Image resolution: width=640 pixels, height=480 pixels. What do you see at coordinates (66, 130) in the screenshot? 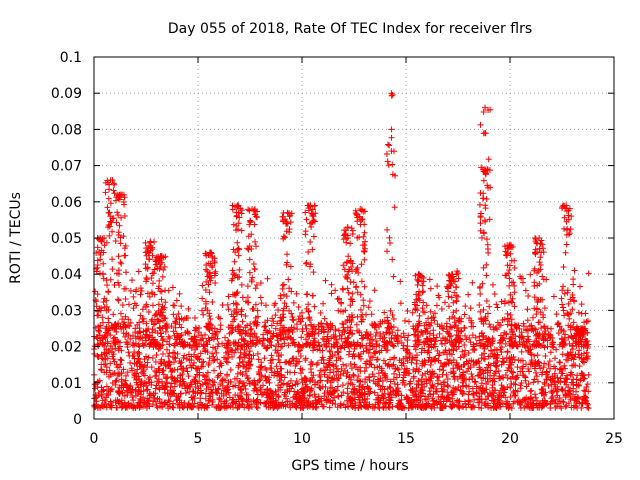
I see `y-tick-label: 0.08` at bounding box center [66, 130].